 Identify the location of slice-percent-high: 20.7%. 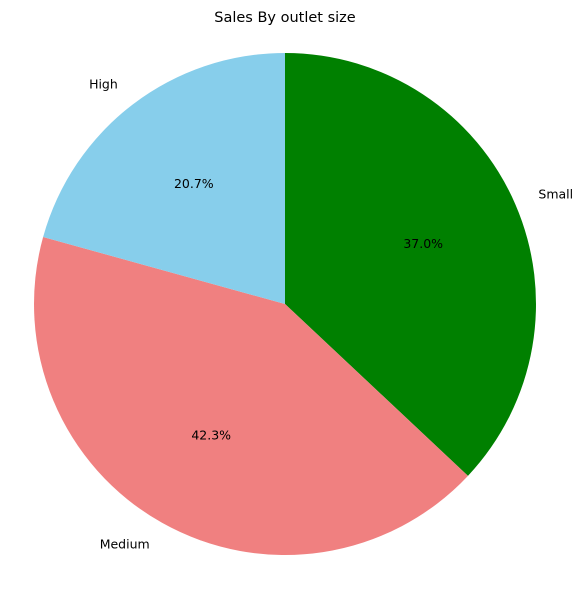
(194, 183).